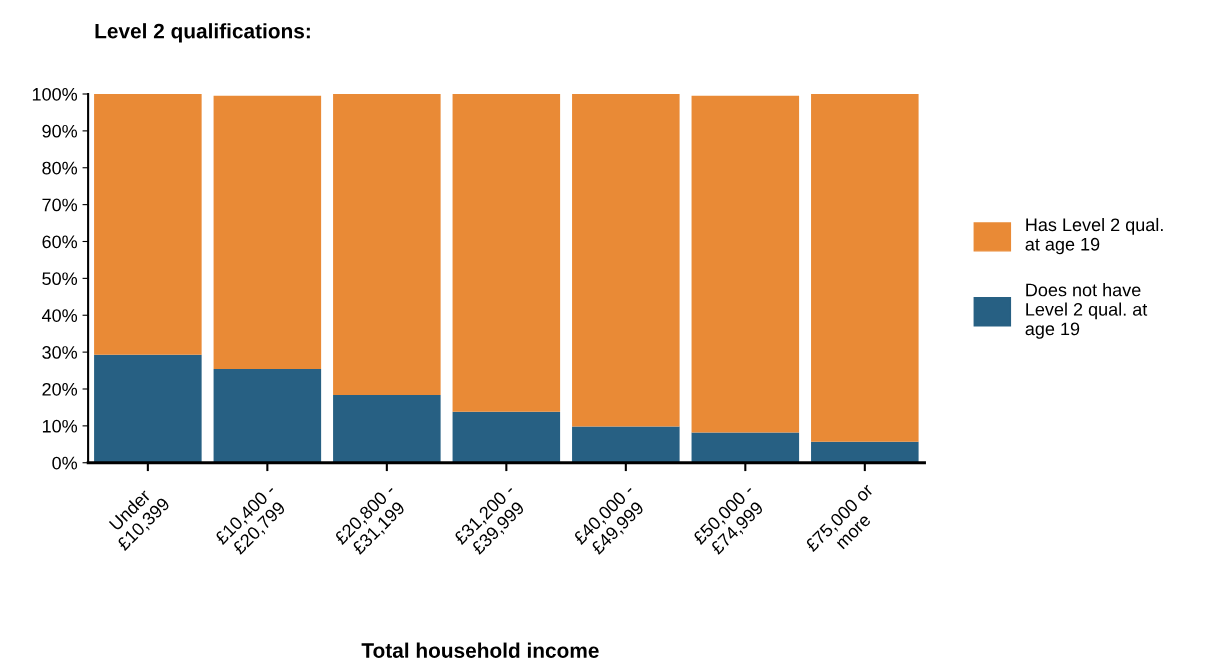 This screenshot has height=662, width=1207. I want to click on legend-label: Has Level 2 qual. at age 19, so click(1094, 236).